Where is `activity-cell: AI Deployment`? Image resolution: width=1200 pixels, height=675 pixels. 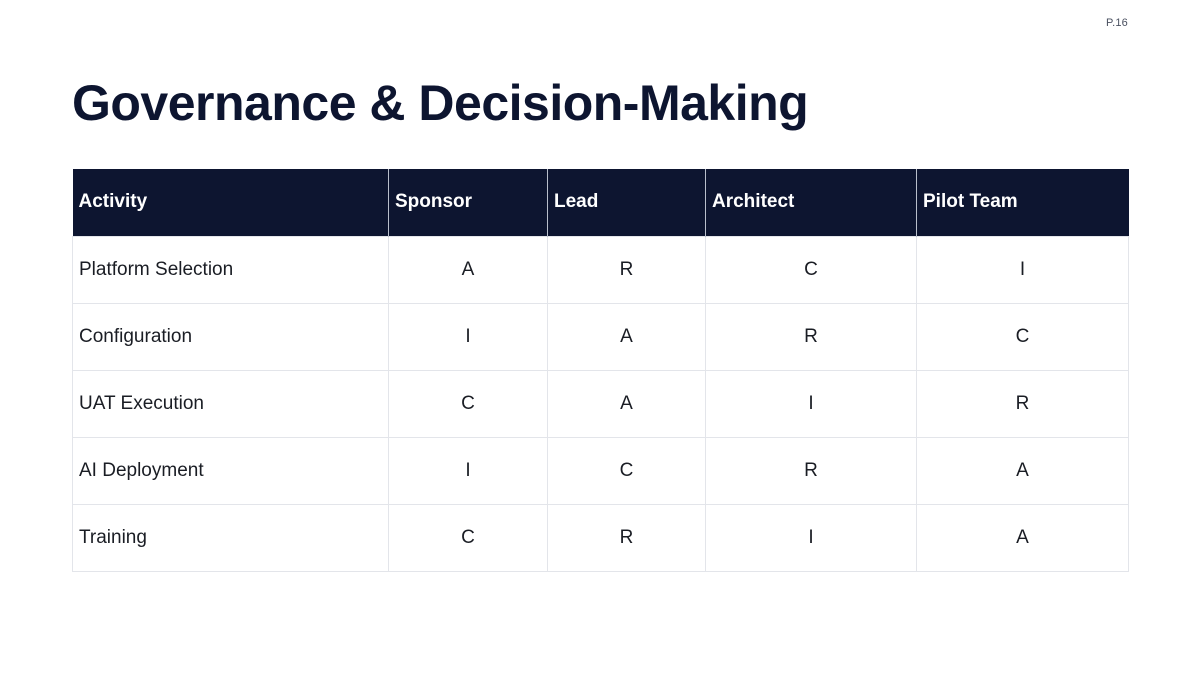
activity-cell: AI Deployment is located at coordinates (230, 470).